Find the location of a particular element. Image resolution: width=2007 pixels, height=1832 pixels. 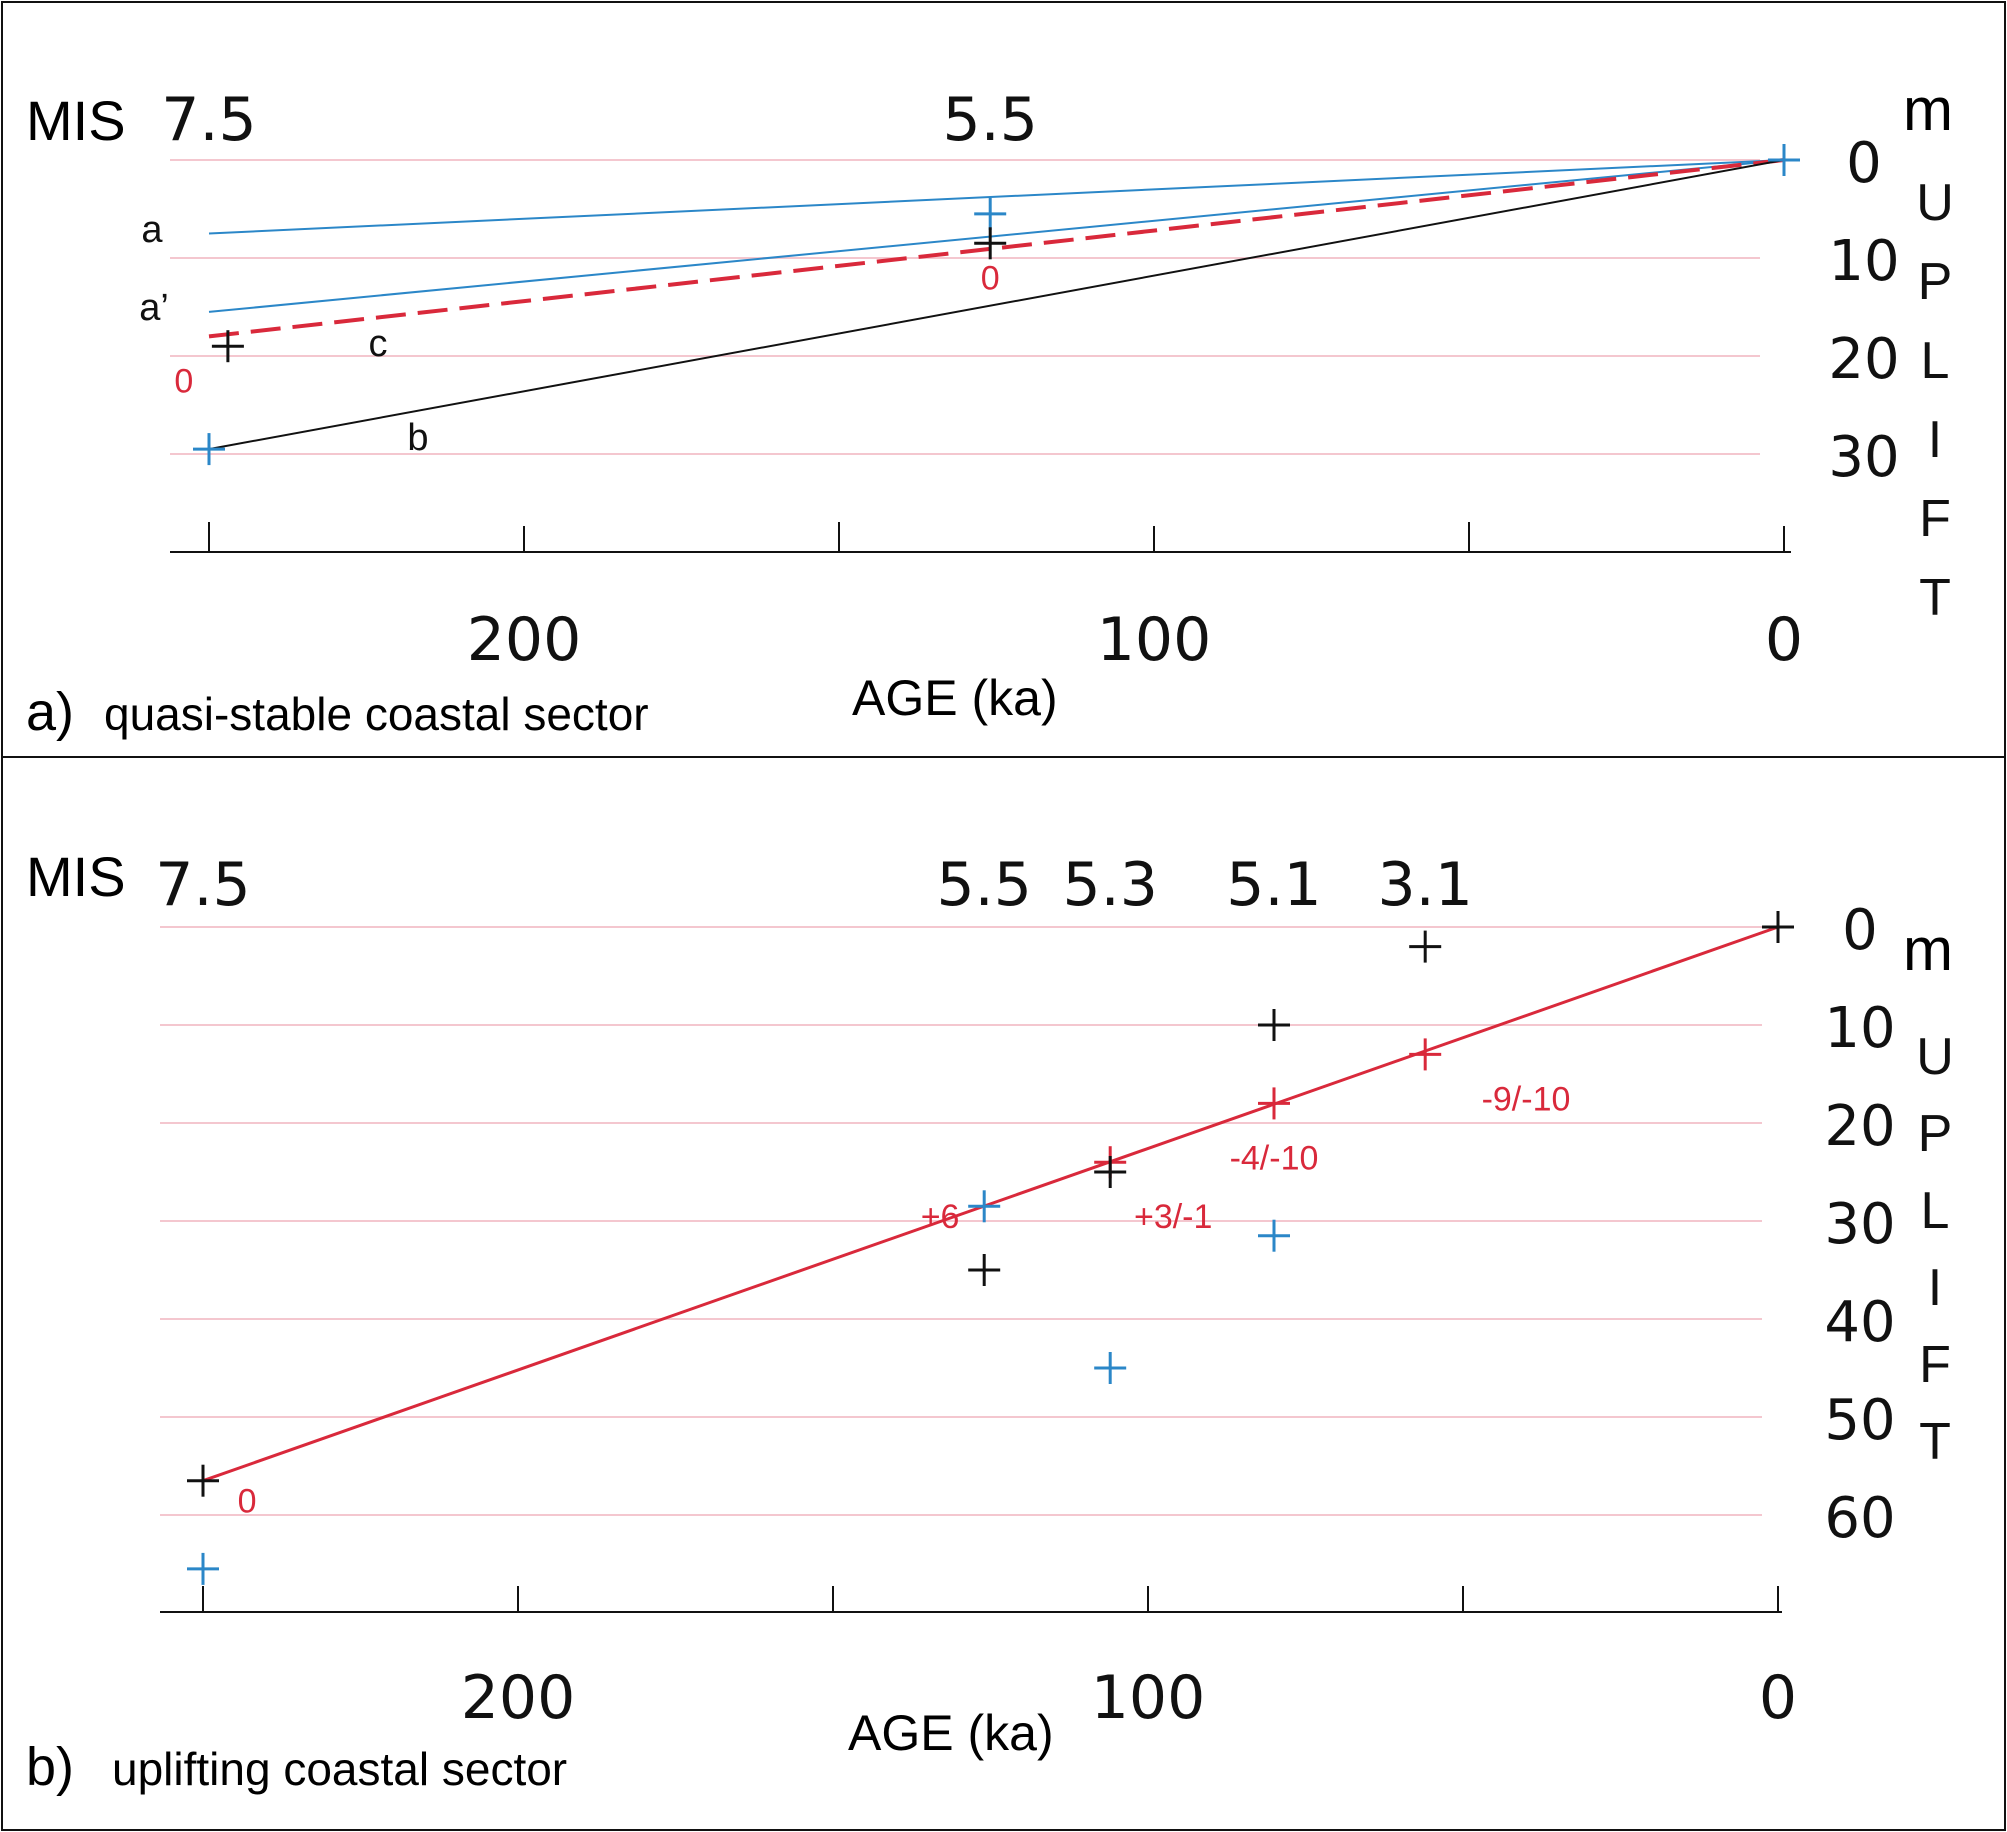

panel-a-uplift-letter: L is located at coordinates (1935, 361).